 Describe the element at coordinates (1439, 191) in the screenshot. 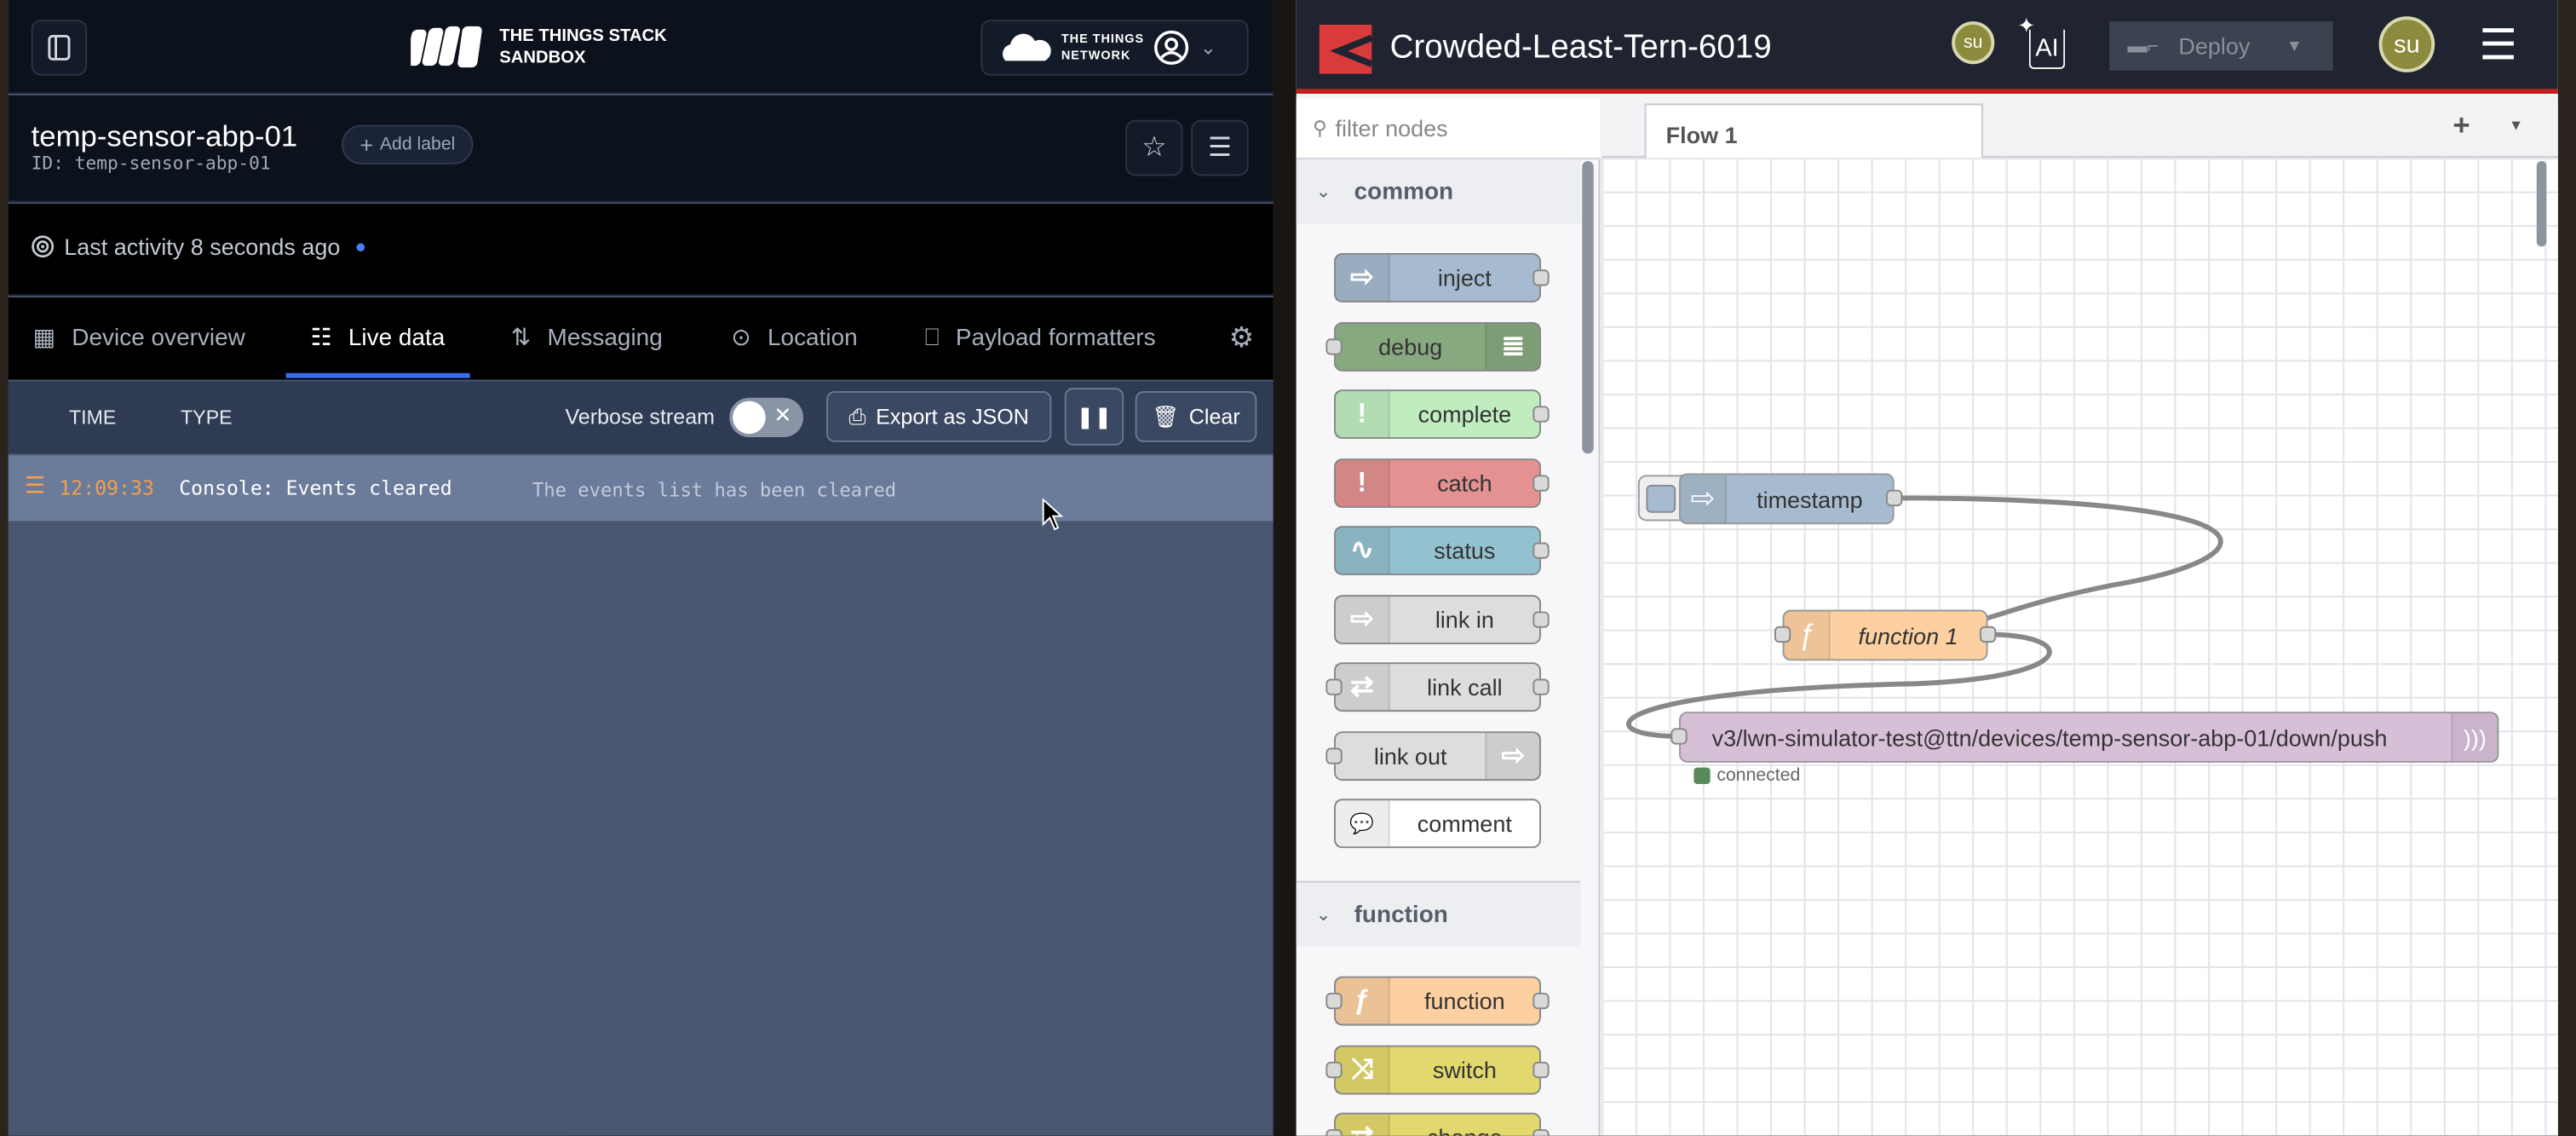

I see `category-common: ⌄ common` at that location.